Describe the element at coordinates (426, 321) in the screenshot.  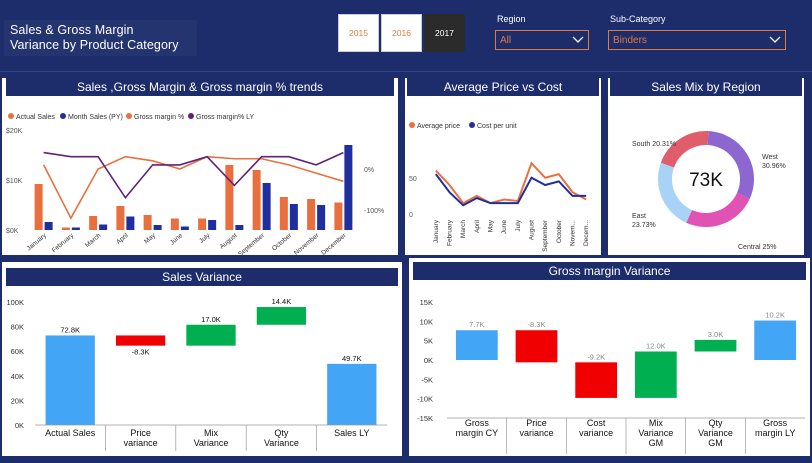
I see `y-tick-label: 10K` at that location.